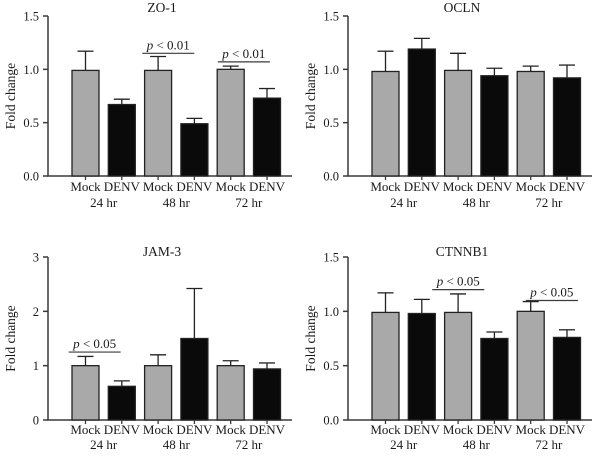 Image resolution: width=600 pixels, height=457 pixels. I want to click on chart-title: ZO-1, so click(161, 7).